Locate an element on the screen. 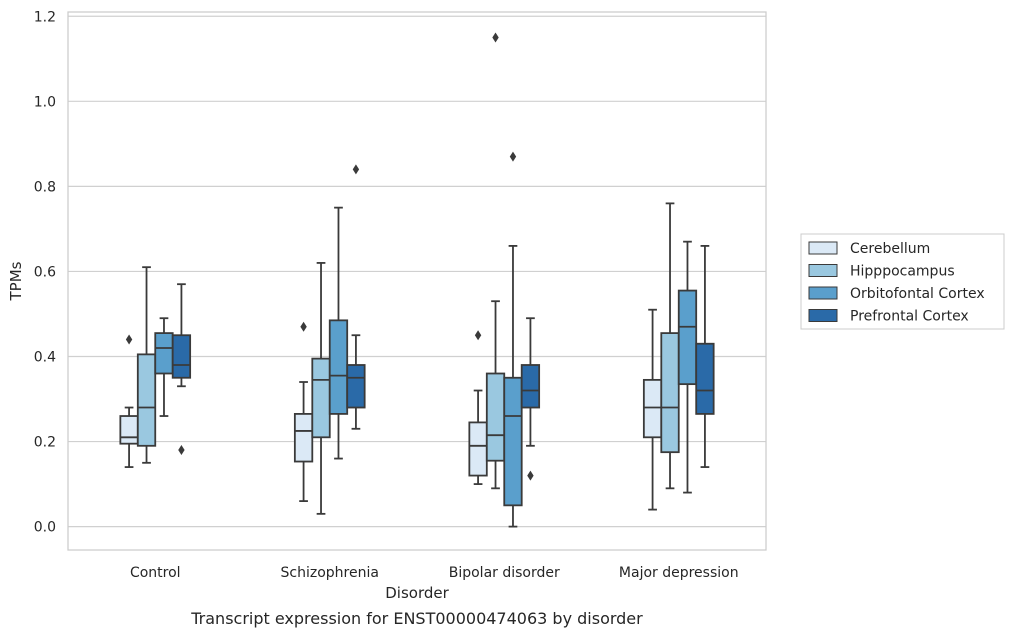 This screenshot has height=637, width=1014. legend-label: Hipppocampus is located at coordinates (902, 272).